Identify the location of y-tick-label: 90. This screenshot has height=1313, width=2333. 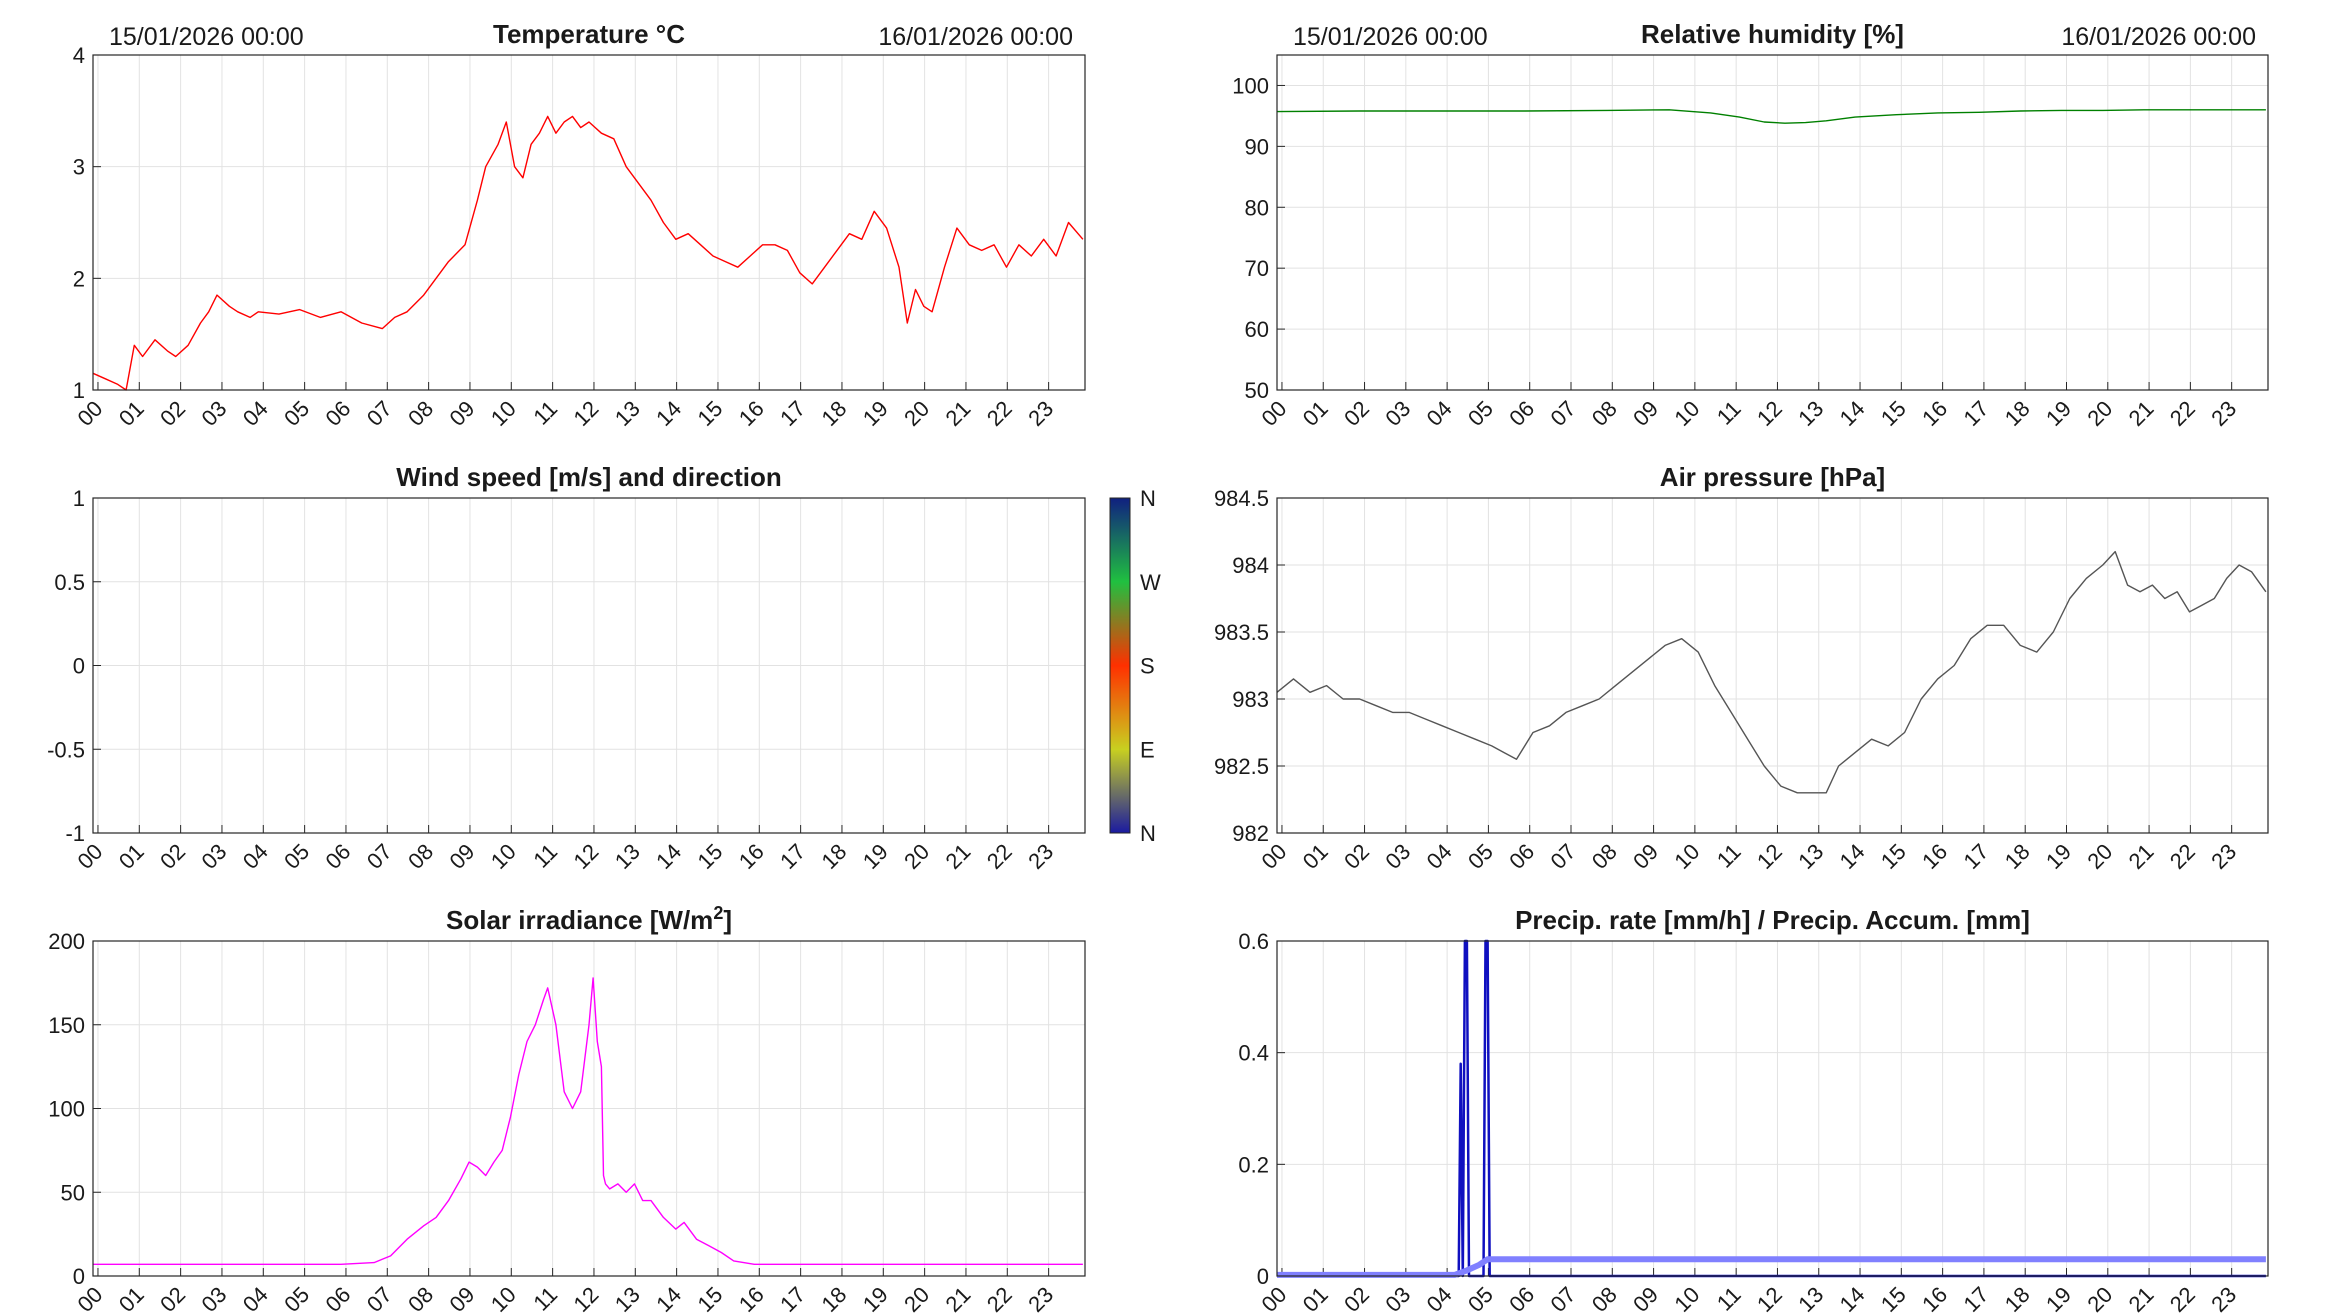
(1257, 146).